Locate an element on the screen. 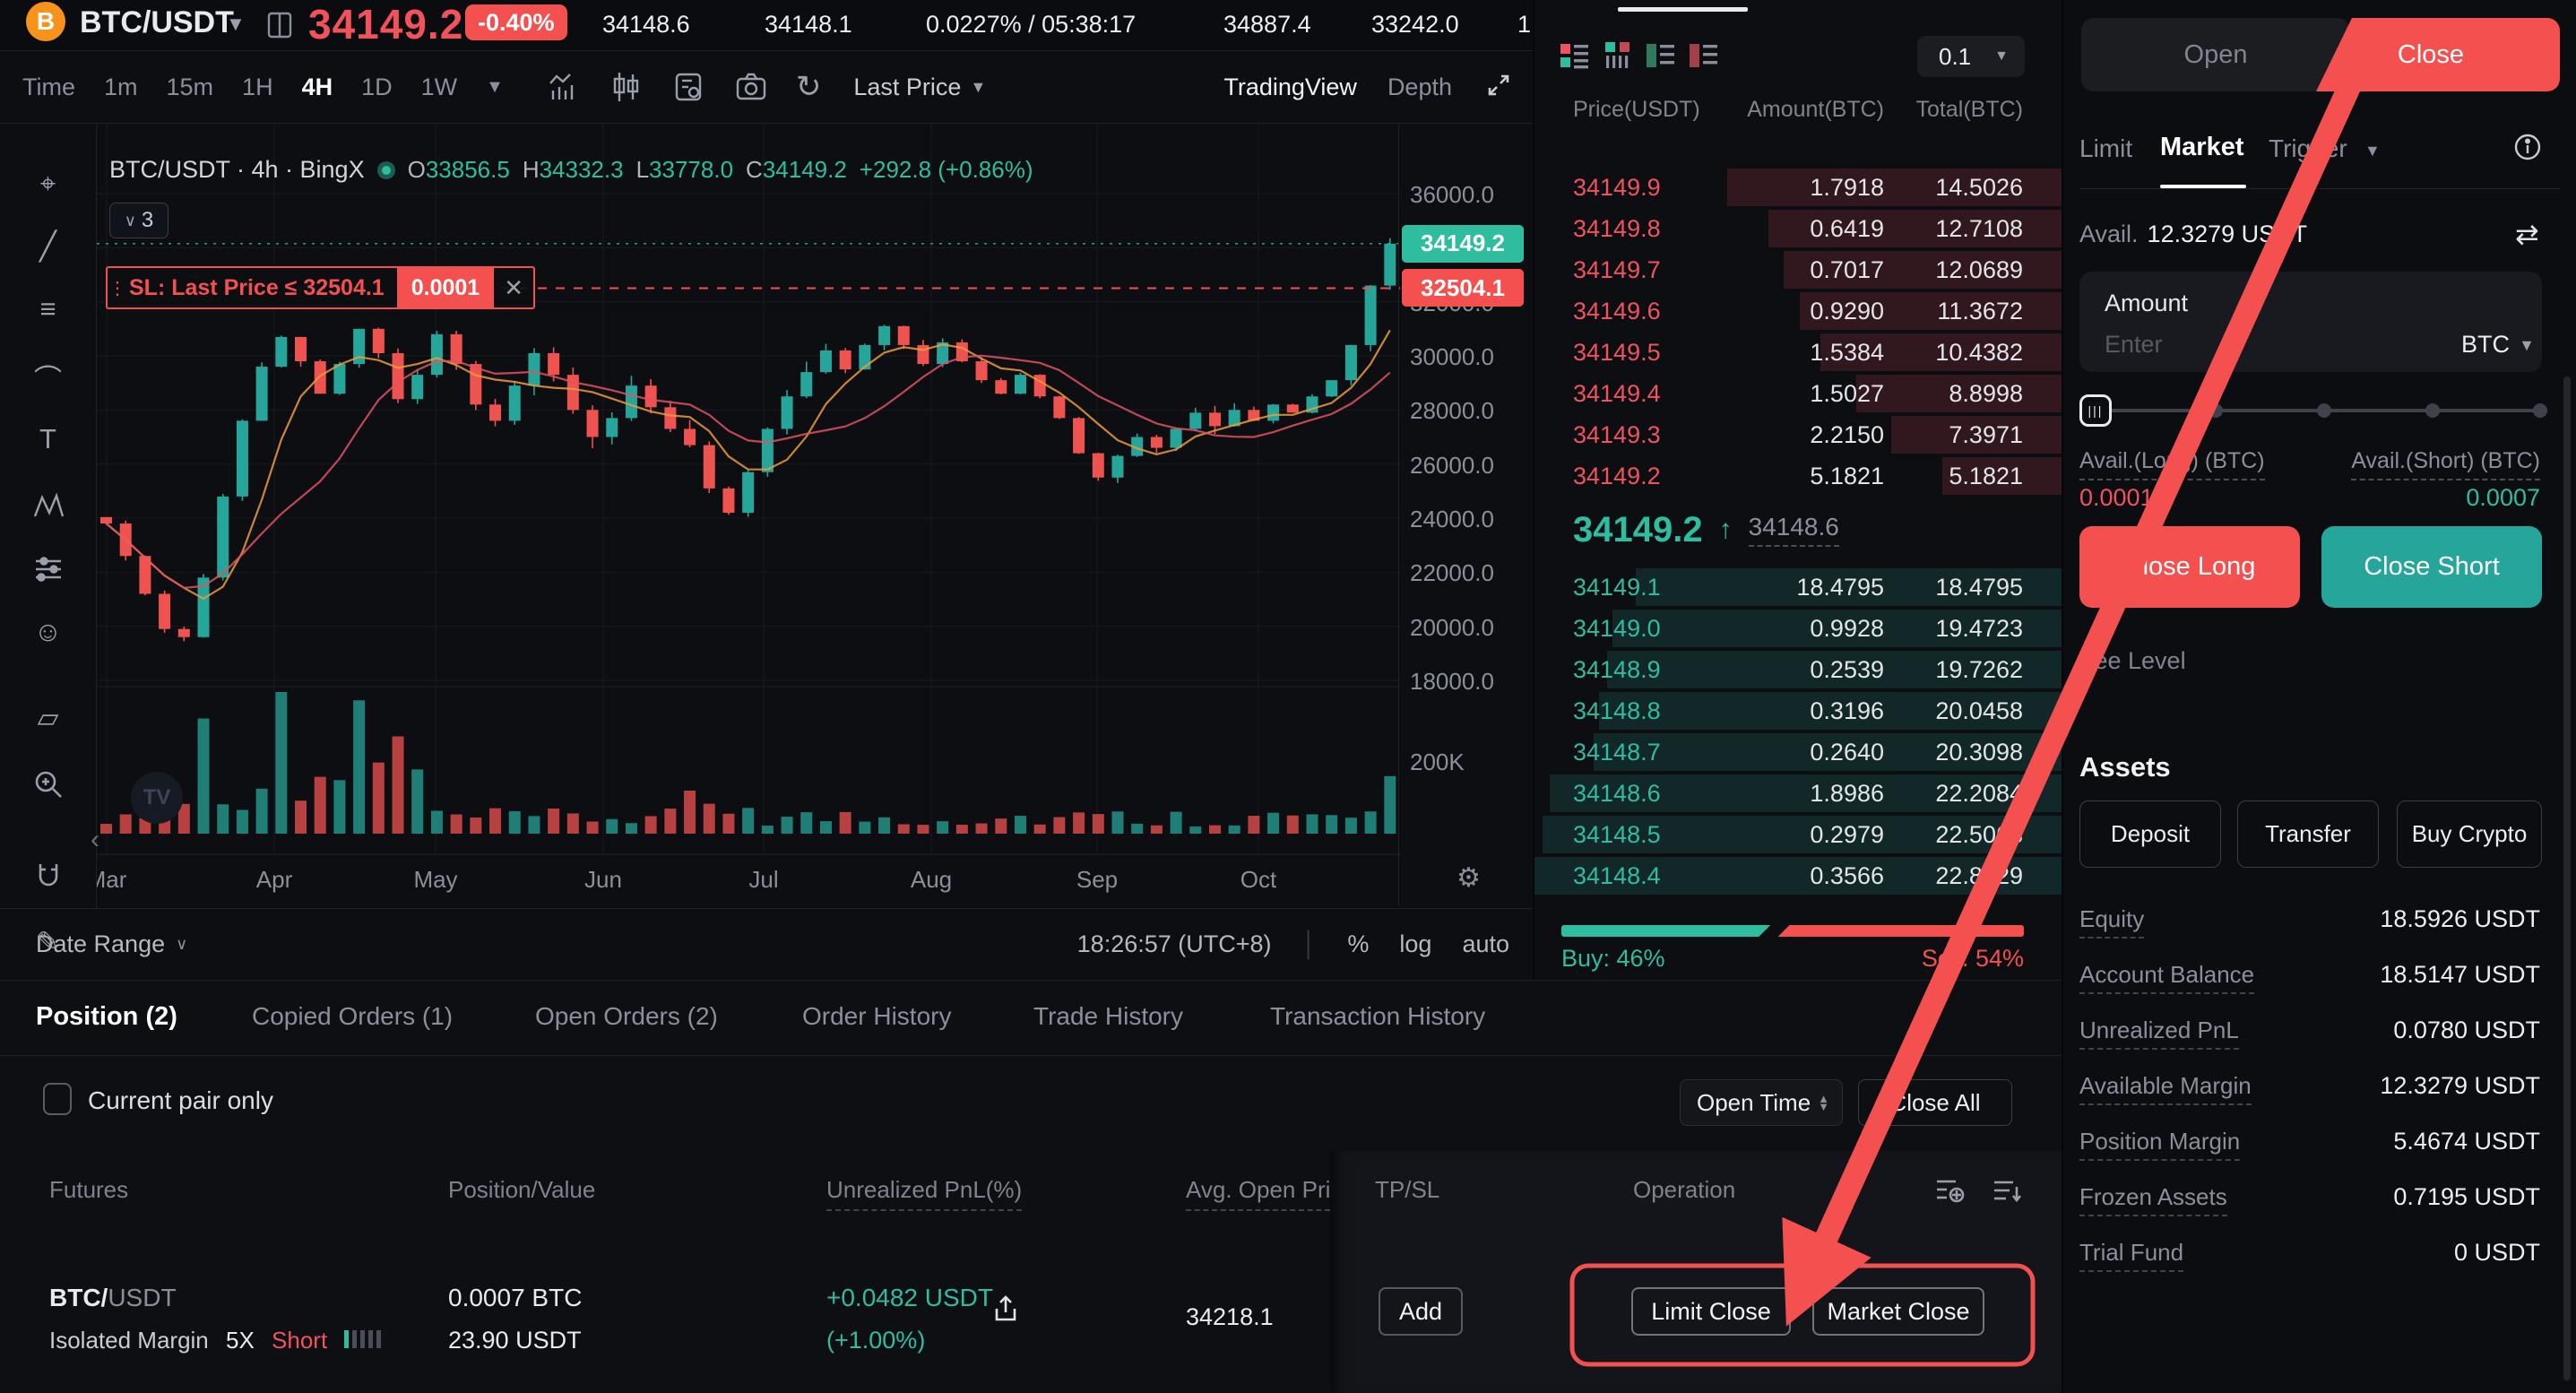 This screenshot has height=1393, width=2576. refresh-icon: ↻ is located at coordinates (808, 87).